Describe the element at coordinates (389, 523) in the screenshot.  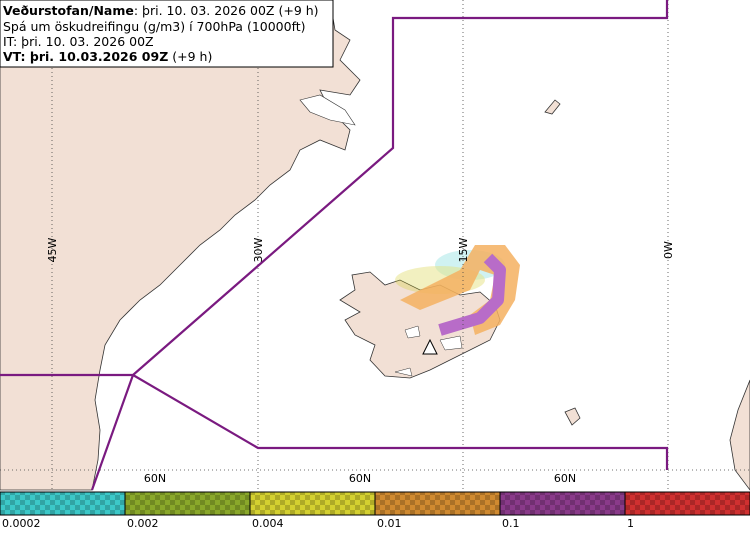
I see `legend-label: 0.01` at that location.